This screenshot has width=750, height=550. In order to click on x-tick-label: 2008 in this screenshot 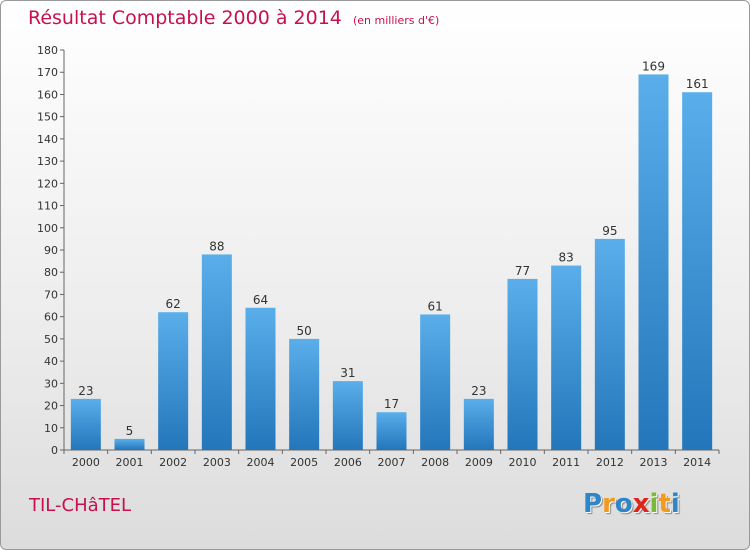, I will do `click(435, 462)`.